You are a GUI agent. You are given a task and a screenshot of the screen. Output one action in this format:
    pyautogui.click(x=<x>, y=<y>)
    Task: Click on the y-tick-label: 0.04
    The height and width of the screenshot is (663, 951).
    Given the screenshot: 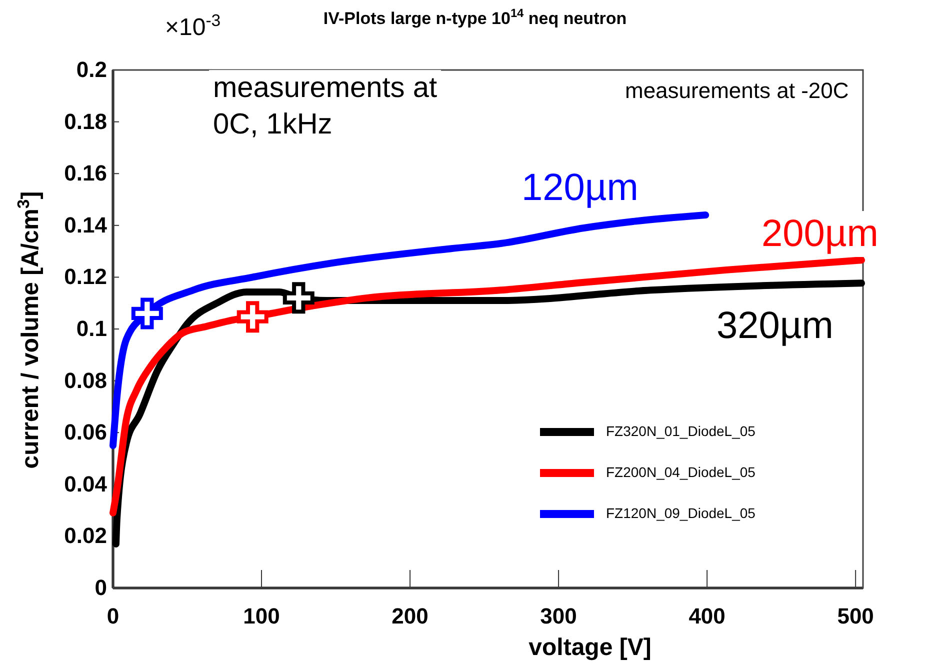 What is the action you would take?
    pyautogui.click(x=86, y=483)
    